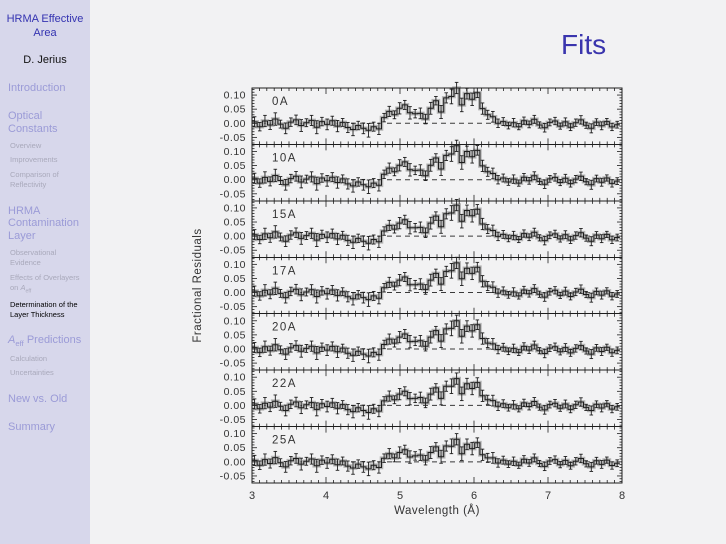  What do you see at coordinates (34, 179) in the screenshot?
I see `sidebar-item-comparison-of-reflectivity: Comparison of Reflectivity` at bounding box center [34, 179].